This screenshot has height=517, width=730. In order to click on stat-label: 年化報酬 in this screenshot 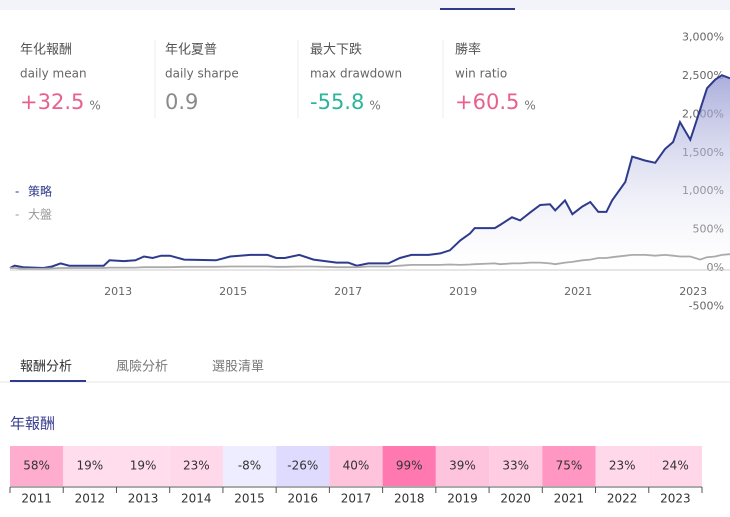, I will do `click(46, 50)`.